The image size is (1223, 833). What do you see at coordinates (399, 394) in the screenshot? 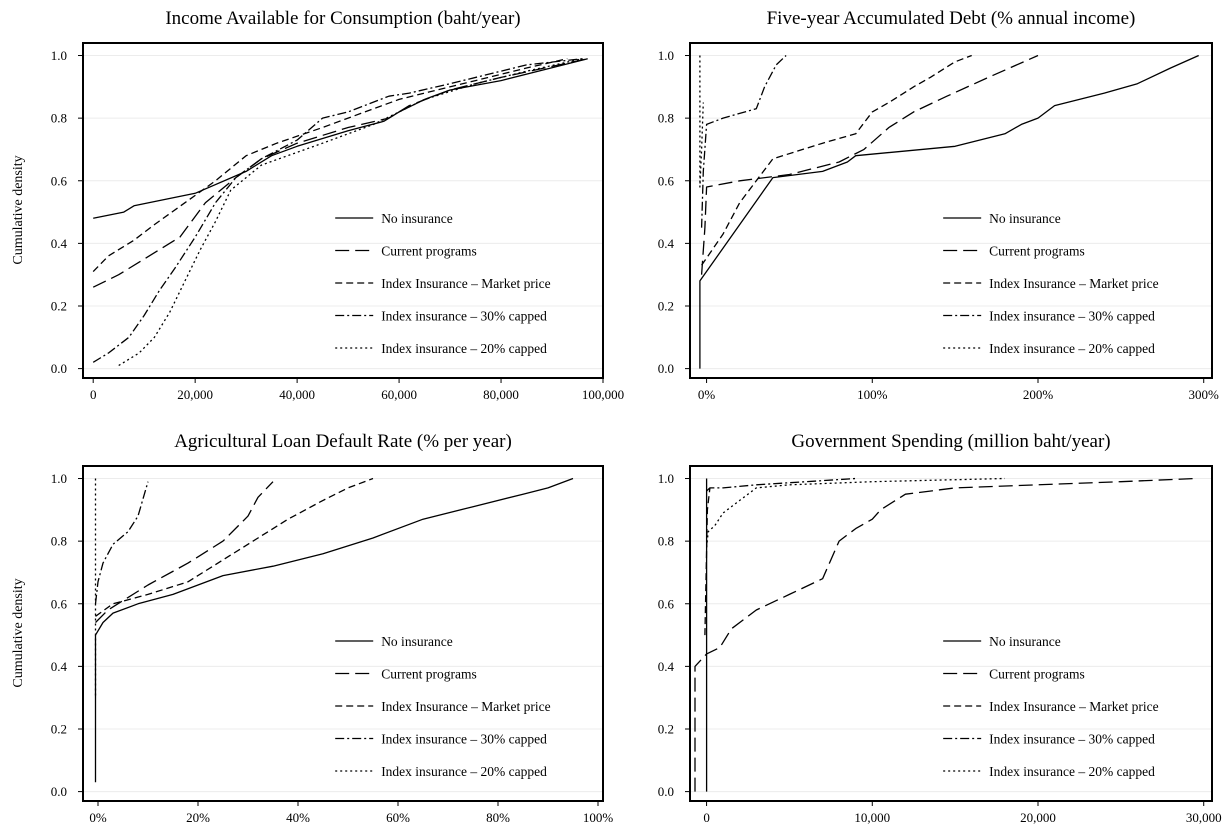
I see `x-tick-label: 60,000` at bounding box center [399, 394].